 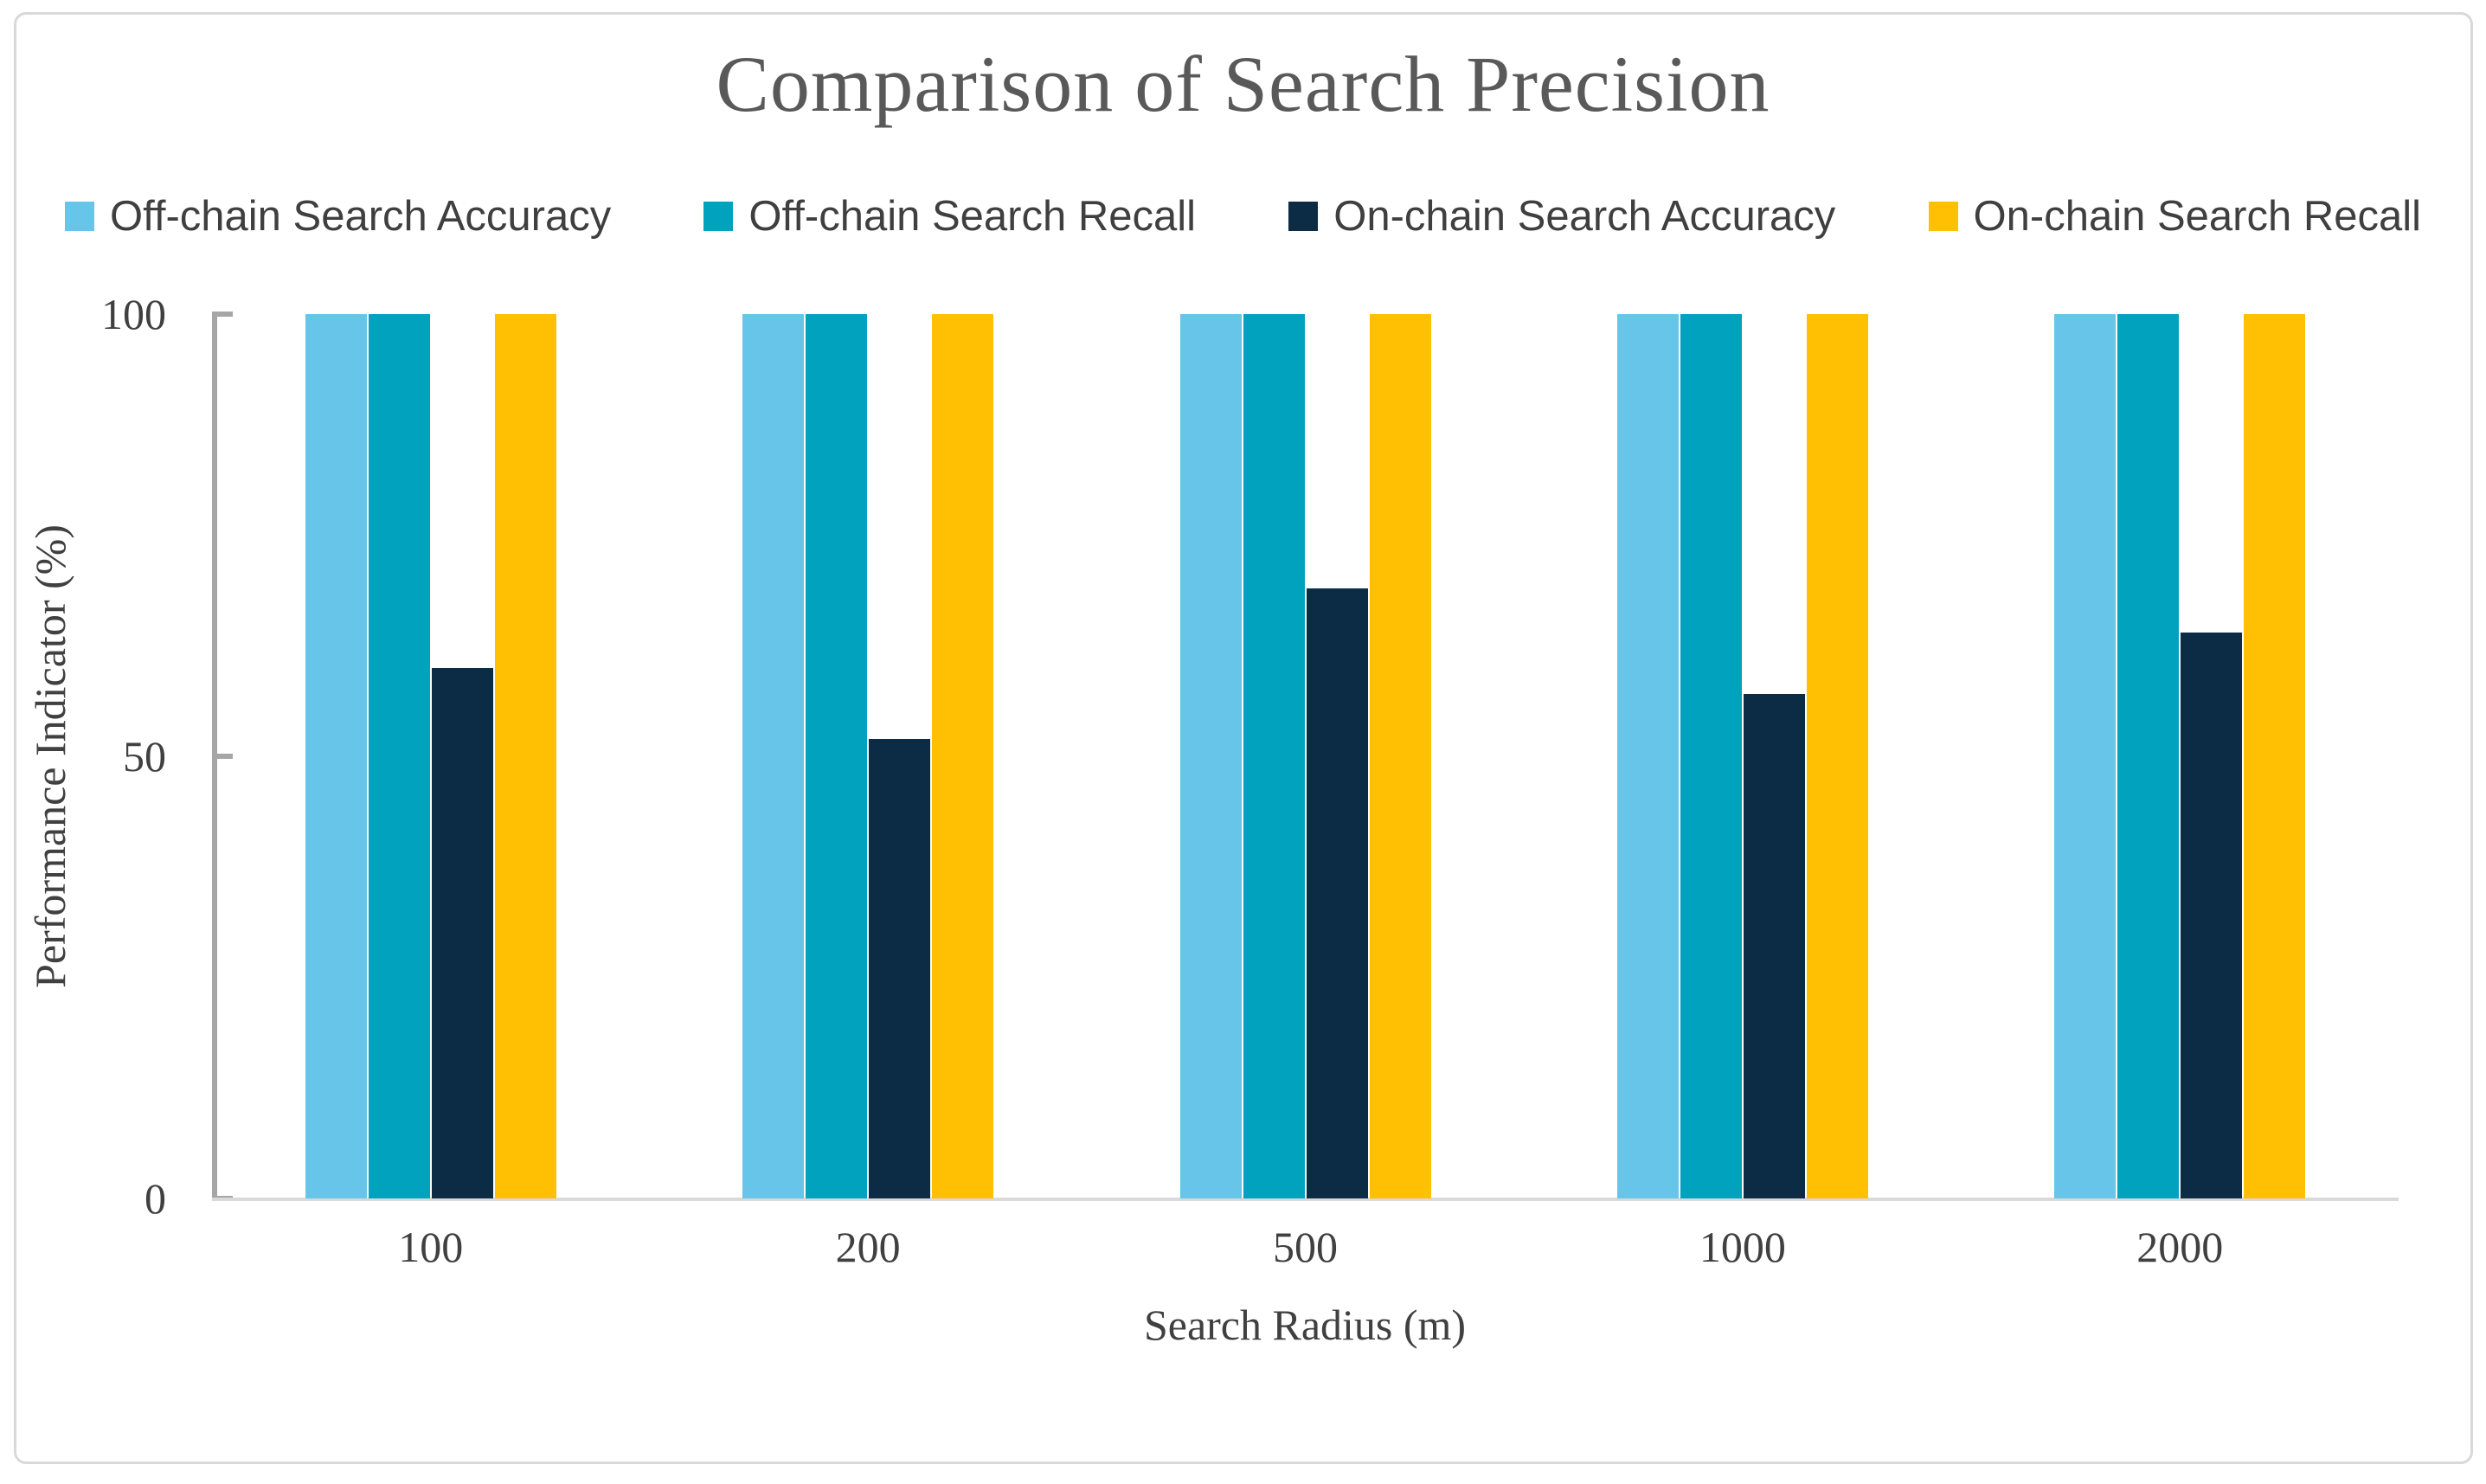 I want to click on y-tick-label-100: 100, so click(x=133, y=314).